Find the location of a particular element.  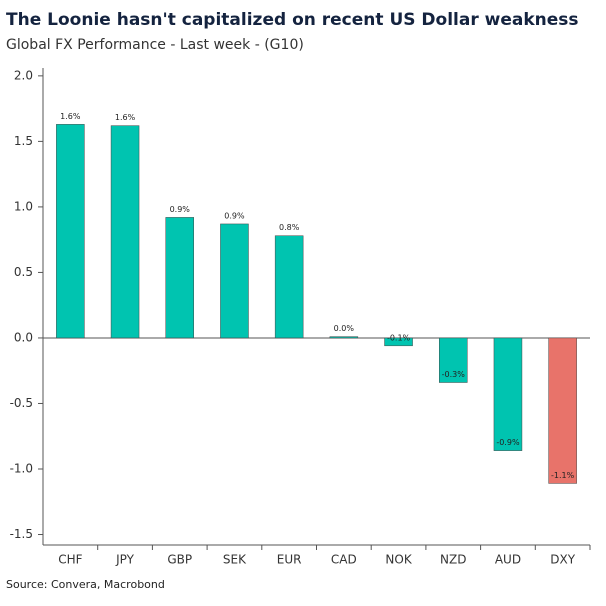

x-tick-label: DXY is located at coordinates (562, 560).